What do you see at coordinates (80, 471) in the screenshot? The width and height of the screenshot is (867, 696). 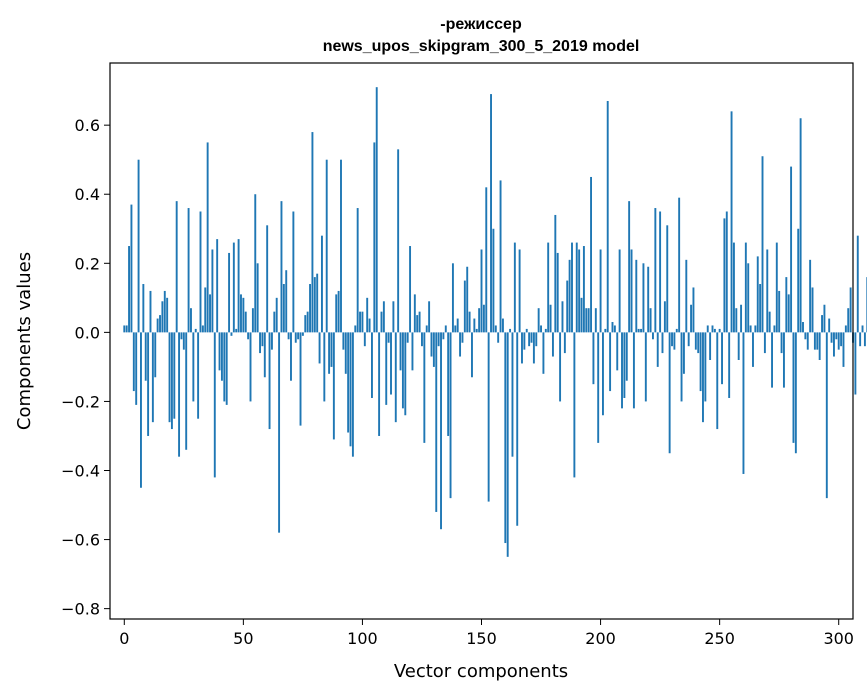 I see `y-tick-label: −0.4` at bounding box center [80, 471].